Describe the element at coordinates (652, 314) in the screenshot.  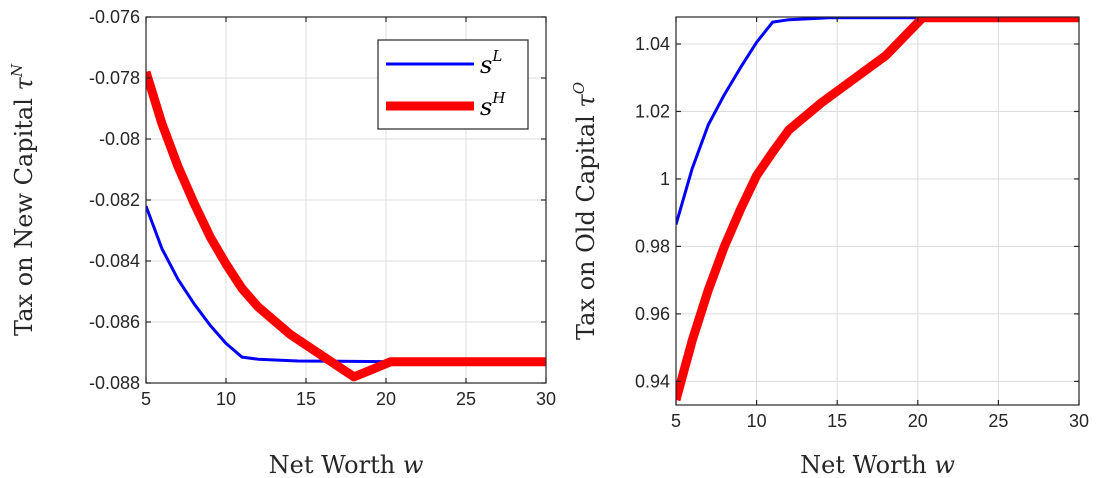
I see `y-tick-label: 0.96` at that location.